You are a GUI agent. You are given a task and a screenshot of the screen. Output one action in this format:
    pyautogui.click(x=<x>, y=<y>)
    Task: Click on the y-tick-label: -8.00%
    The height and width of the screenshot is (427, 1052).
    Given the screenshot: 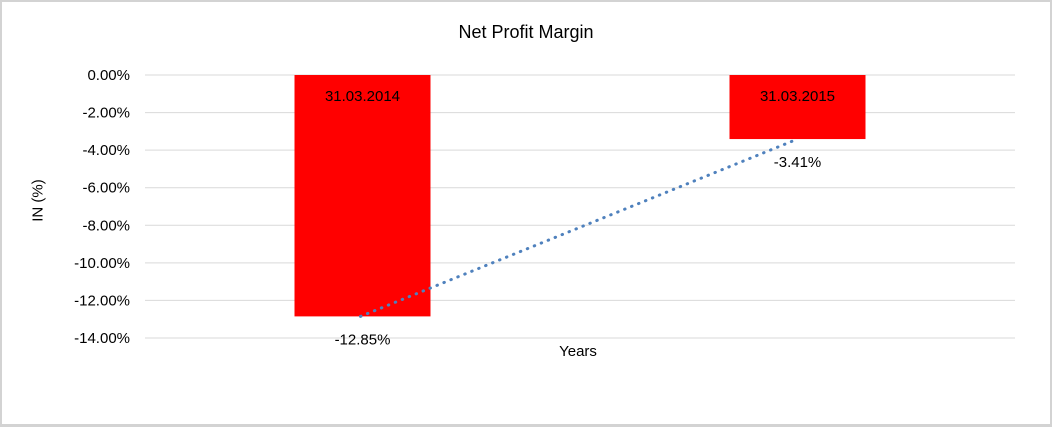 What is the action you would take?
    pyautogui.click(x=106, y=225)
    